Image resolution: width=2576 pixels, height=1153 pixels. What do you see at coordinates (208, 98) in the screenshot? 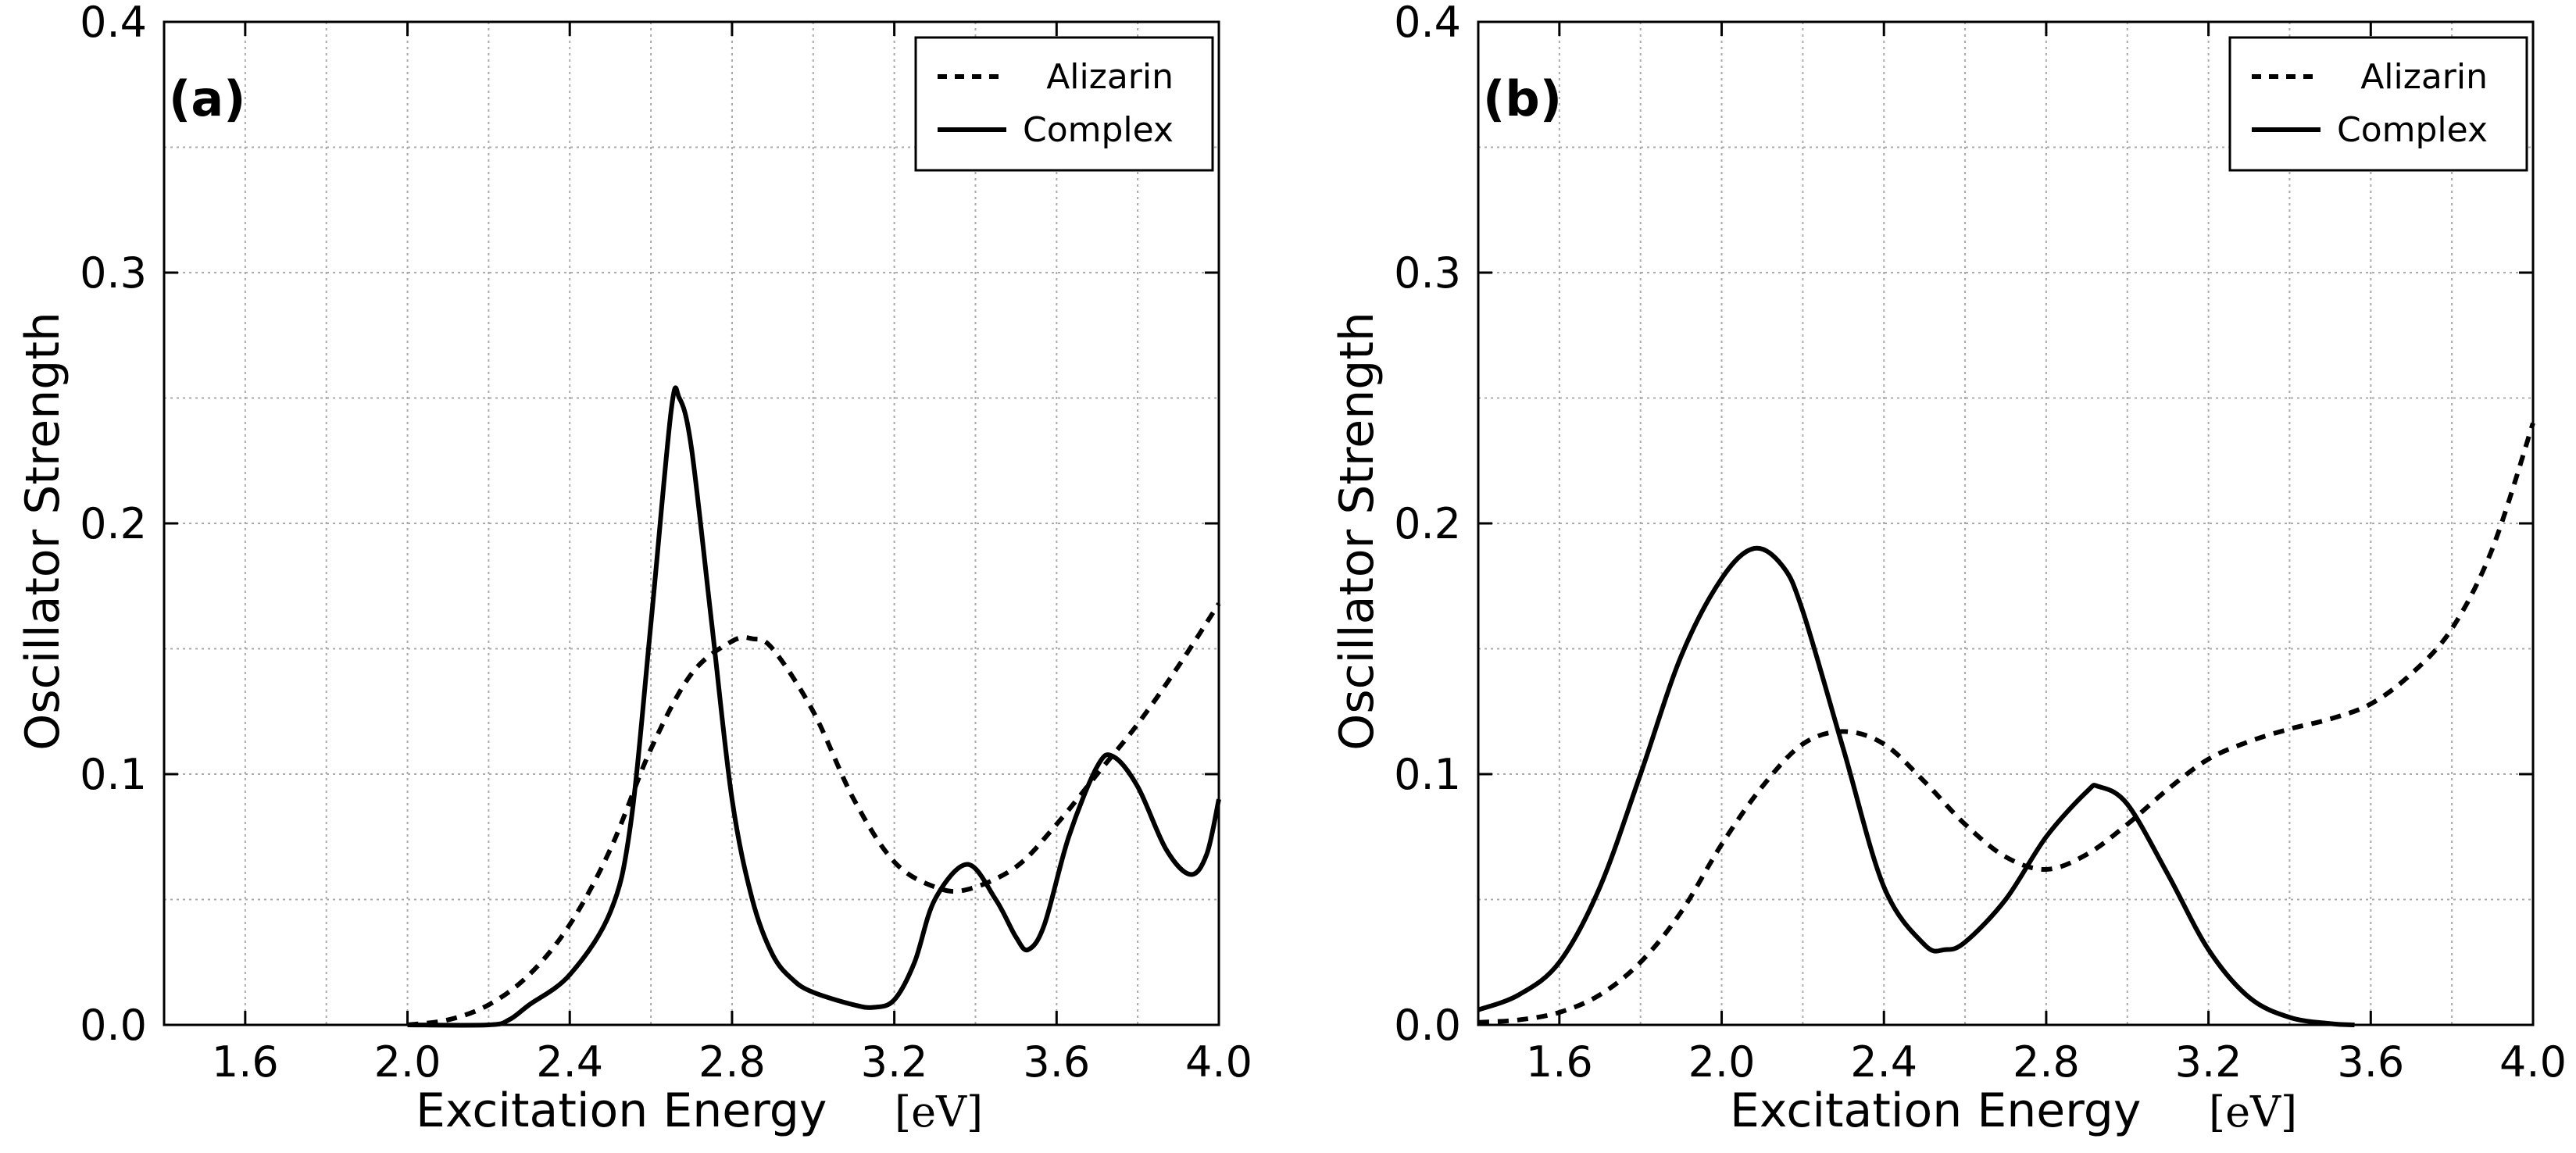
I see `panel-label: (a)` at bounding box center [208, 98].